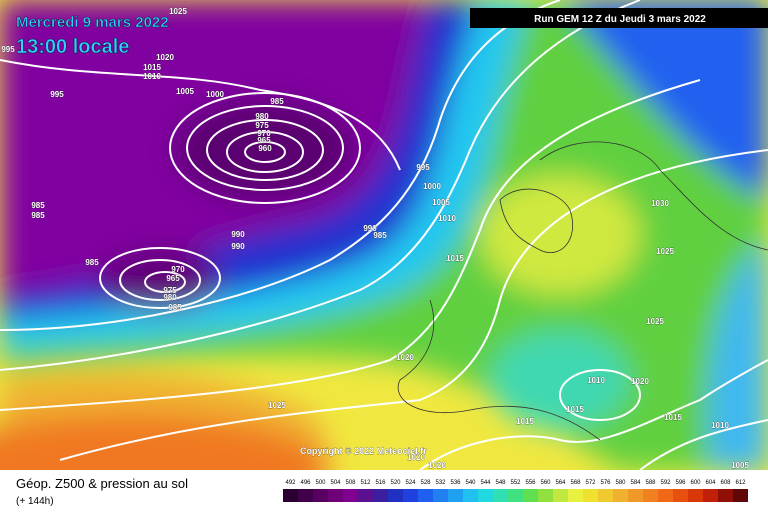 The height and width of the screenshot is (512, 768). What do you see at coordinates (425, 483) in the screenshot?
I see `scale-label: 528` at bounding box center [425, 483].